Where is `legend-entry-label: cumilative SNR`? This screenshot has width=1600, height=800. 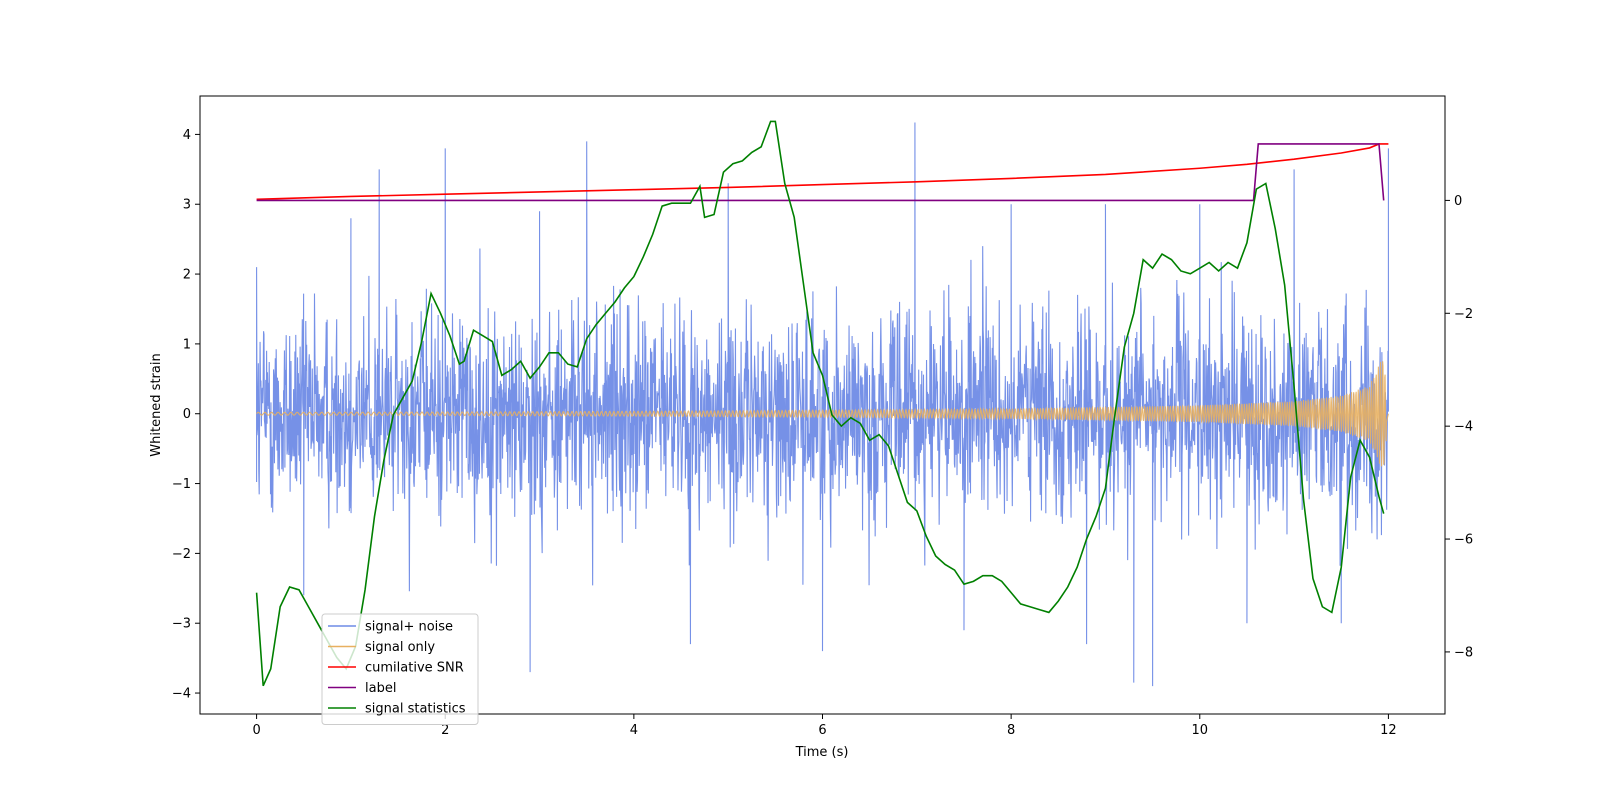 legend-entry-label: cumilative SNR is located at coordinates (414, 668).